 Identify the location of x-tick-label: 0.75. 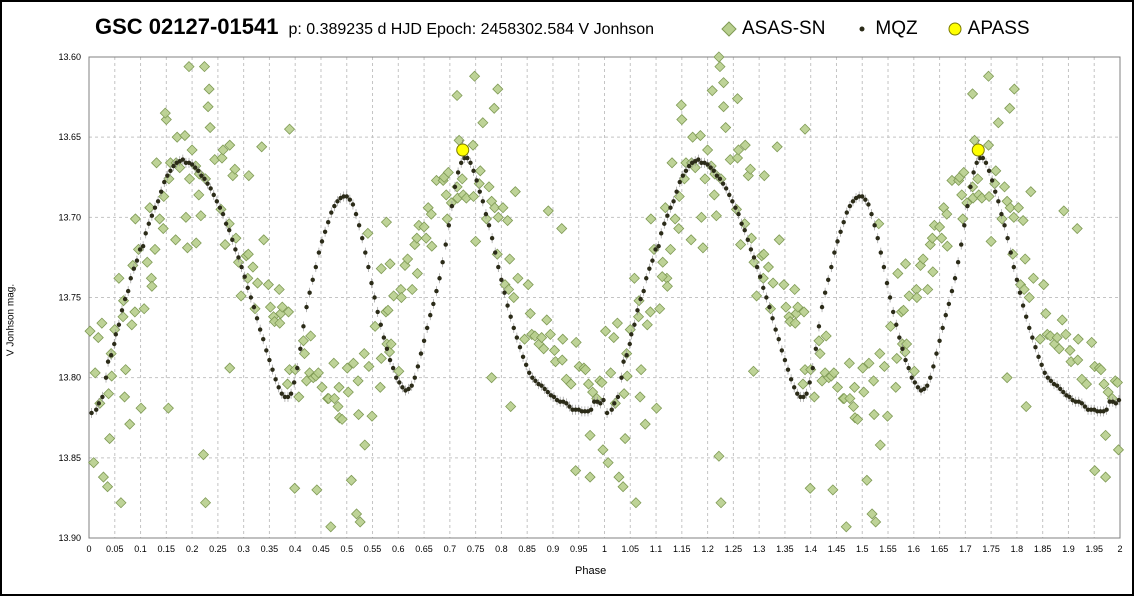
(476, 549).